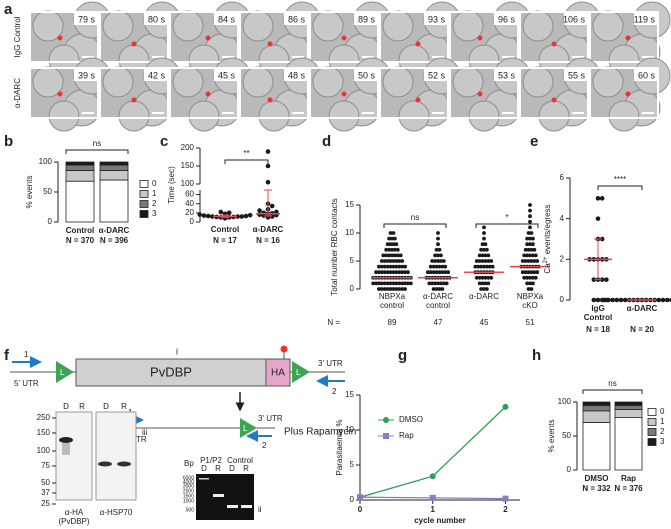  What do you see at coordinates (44, 450) in the screenshot?
I see `marker-label: 100` at bounding box center [44, 450].